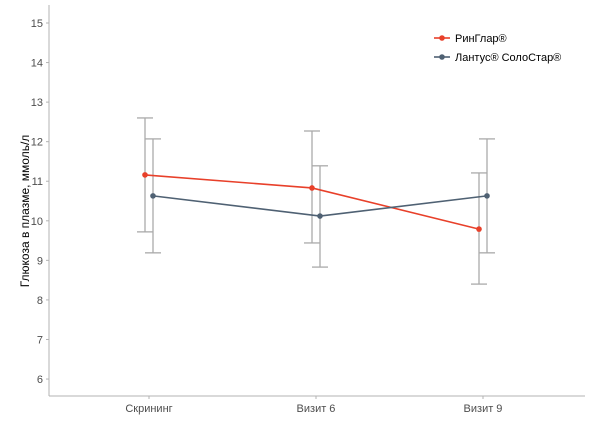  What do you see at coordinates (40, 380) in the screenshot?
I see `y-tick-label: 6` at bounding box center [40, 380].